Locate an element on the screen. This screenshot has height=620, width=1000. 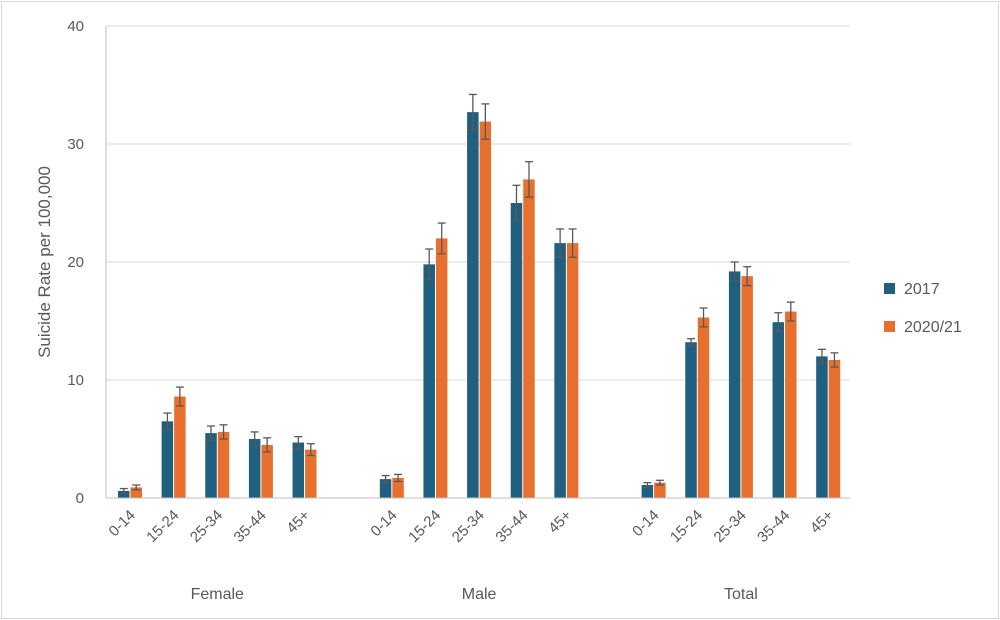
bar-male-0-14-2020/21 is located at coordinates (398, 487).